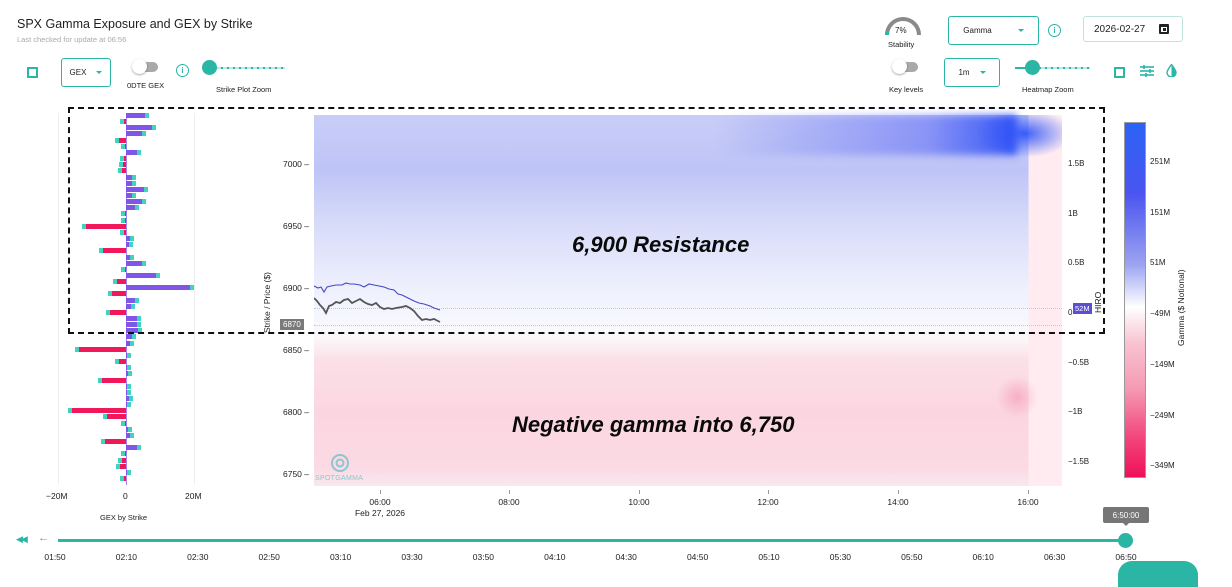 Image resolution: width=1232 pixels, height=587 pixels. I want to click on tune-icon, so click(1147, 73).